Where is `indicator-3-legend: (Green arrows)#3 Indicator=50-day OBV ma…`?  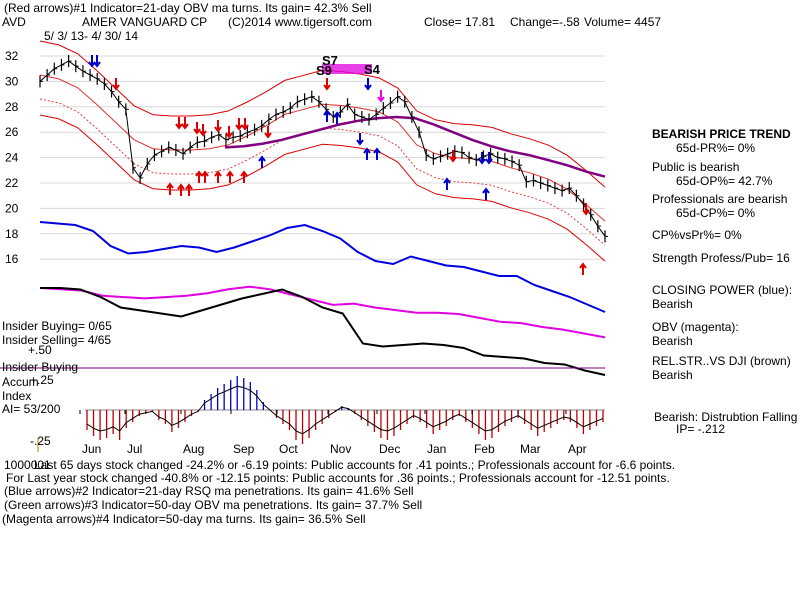 indicator-3-legend: (Green arrows)#3 Indicator=50-day OBV ma… is located at coordinates (213, 505).